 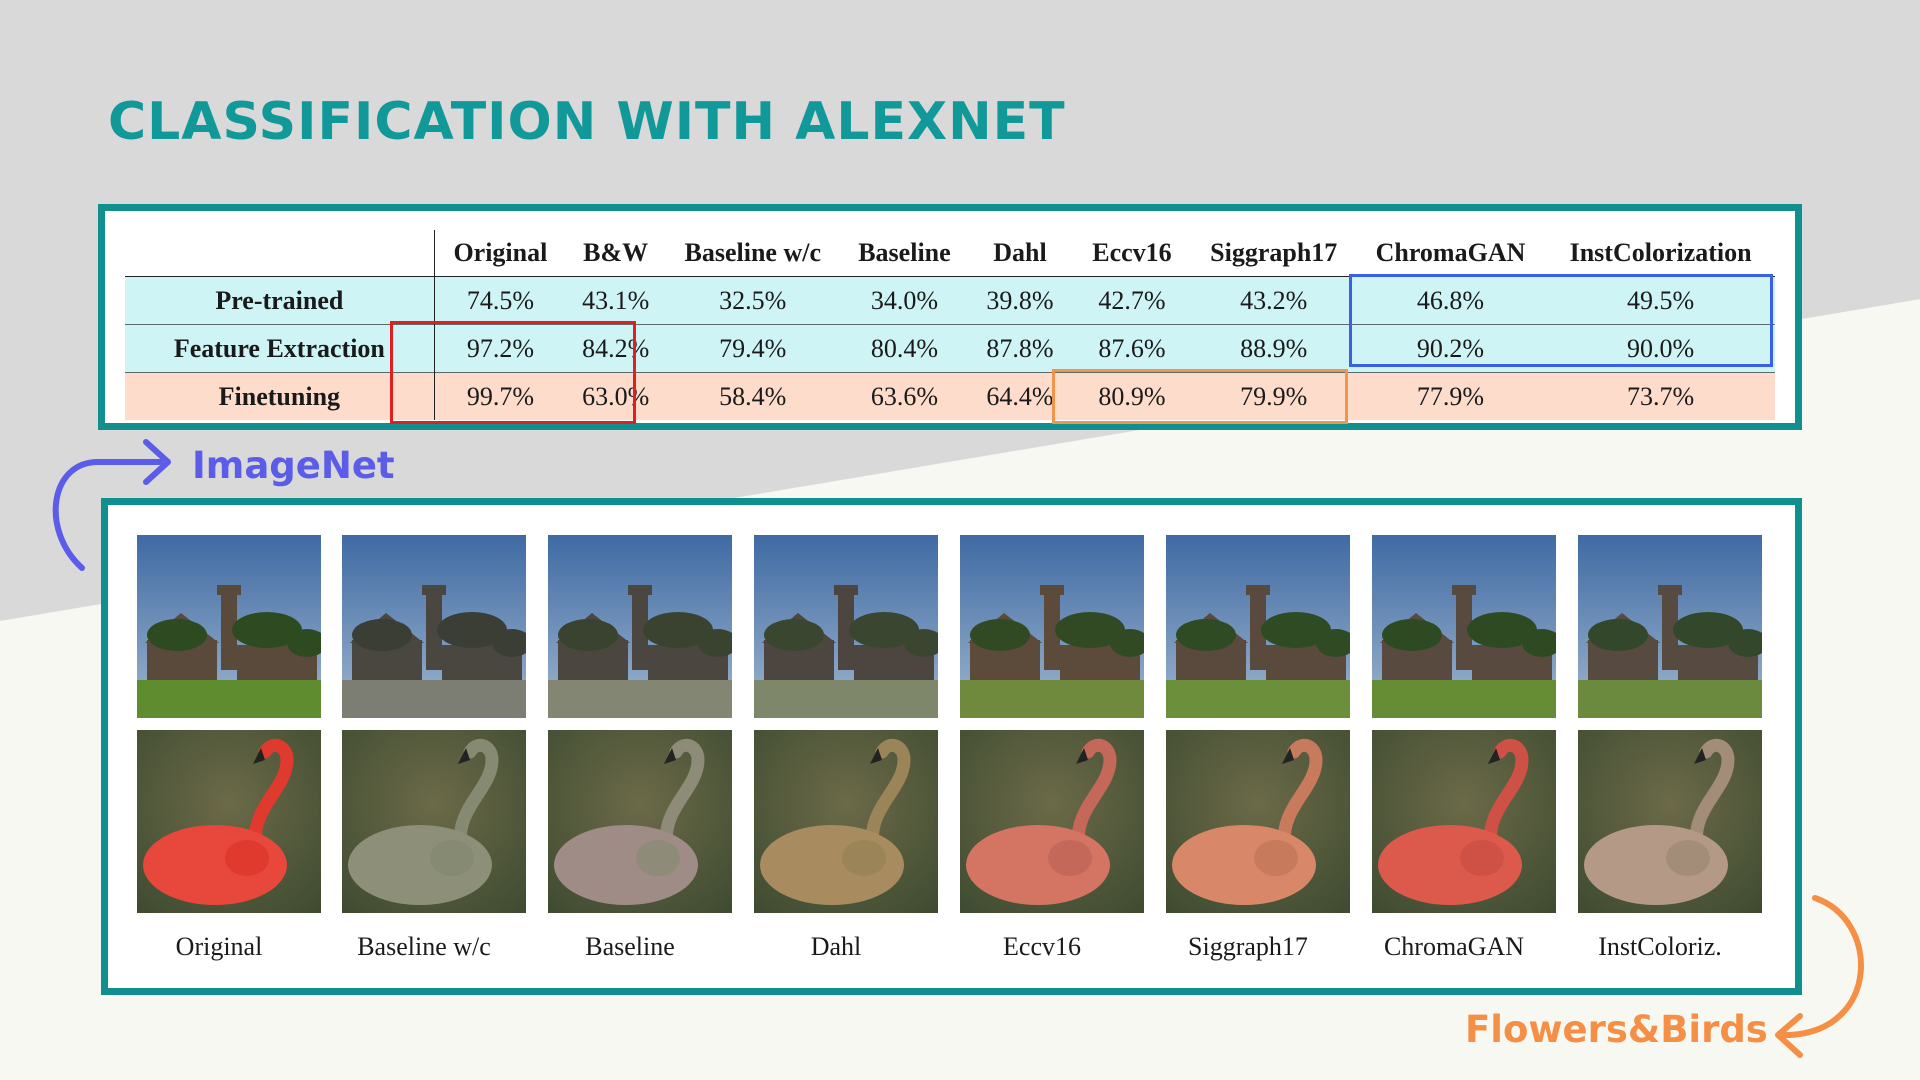 What do you see at coordinates (293, 465) in the screenshot?
I see `imagenet-label: ImageNet` at bounding box center [293, 465].